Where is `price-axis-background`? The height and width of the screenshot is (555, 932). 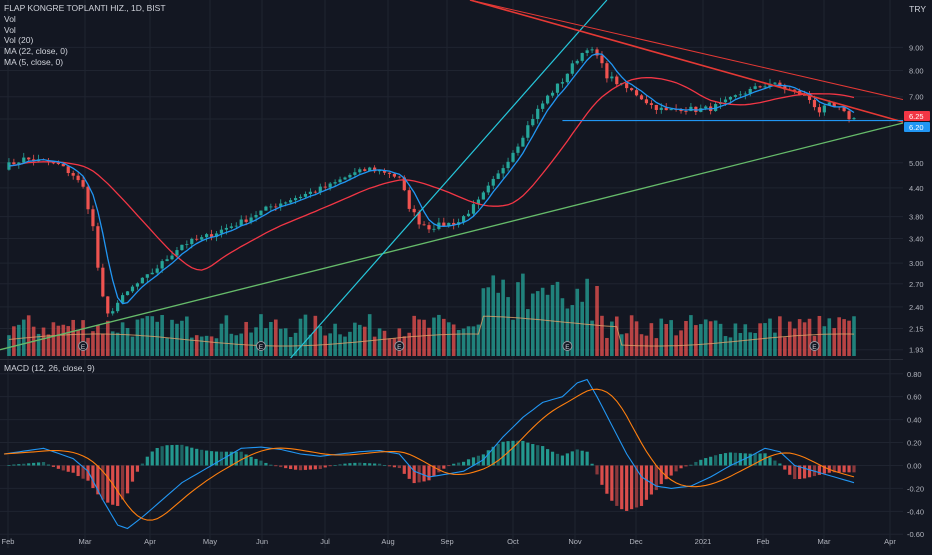 price-axis-background is located at coordinates (917, 275).